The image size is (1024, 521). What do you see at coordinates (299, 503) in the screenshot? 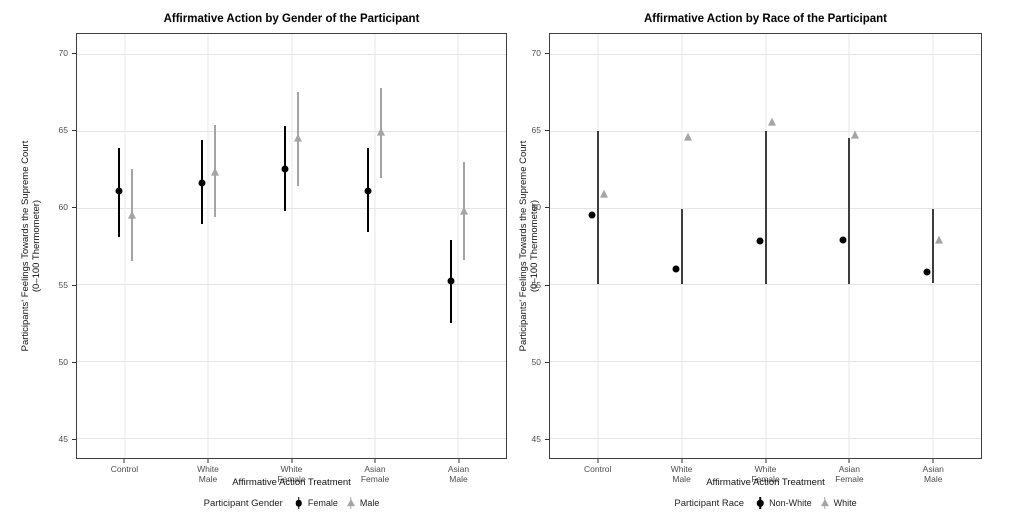
I see `female-pointrange-icon` at bounding box center [299, 503].